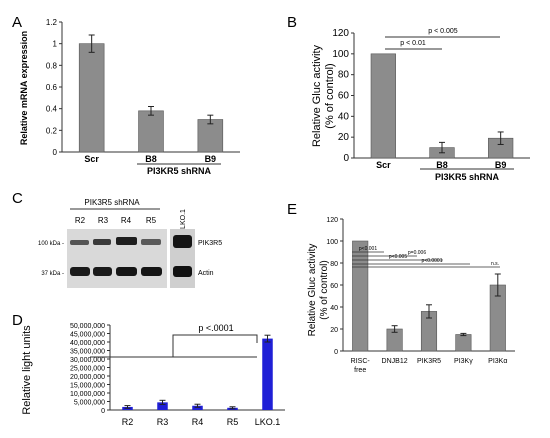  I want to click on chart-d-ytick-label: 20,000,000, so click(87, 377).